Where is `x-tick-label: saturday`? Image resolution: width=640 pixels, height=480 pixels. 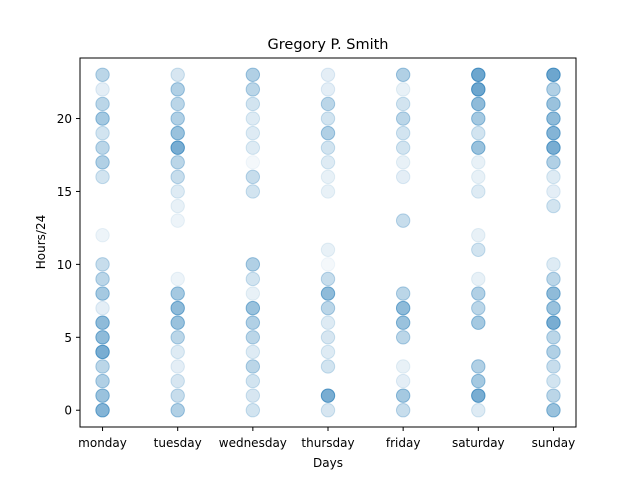 x-tick-label: saturday is located at coordinates (478, 443).